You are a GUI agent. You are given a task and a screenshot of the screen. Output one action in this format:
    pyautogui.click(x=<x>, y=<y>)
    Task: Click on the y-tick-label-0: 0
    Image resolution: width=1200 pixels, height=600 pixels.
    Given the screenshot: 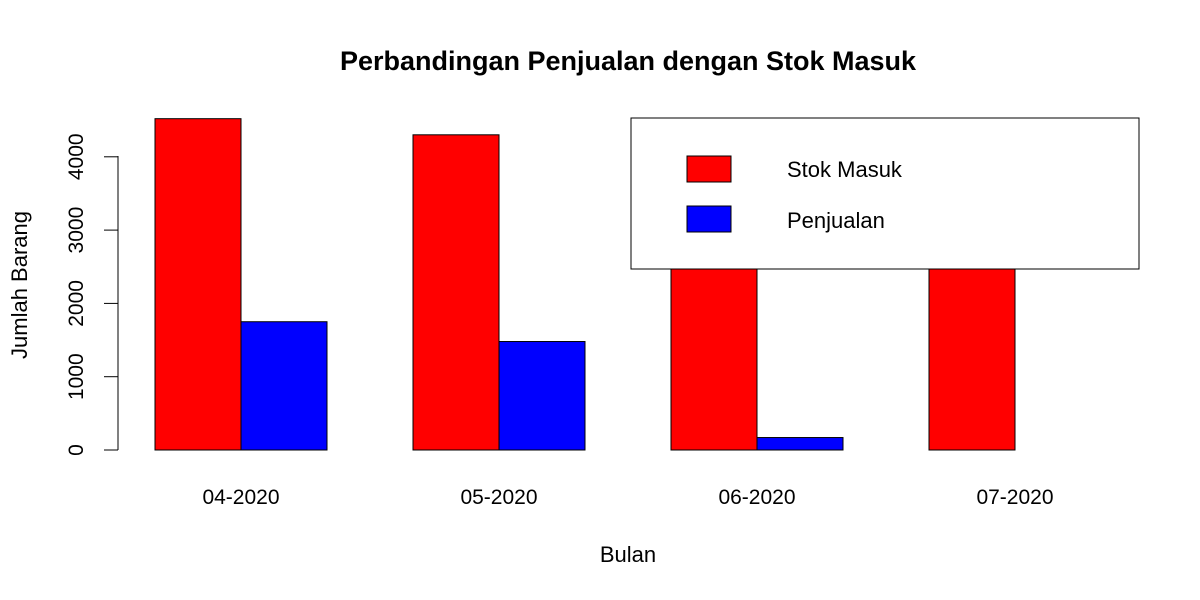 What is the action you would take?
    pyautogui.click(x=76, y=450)
    